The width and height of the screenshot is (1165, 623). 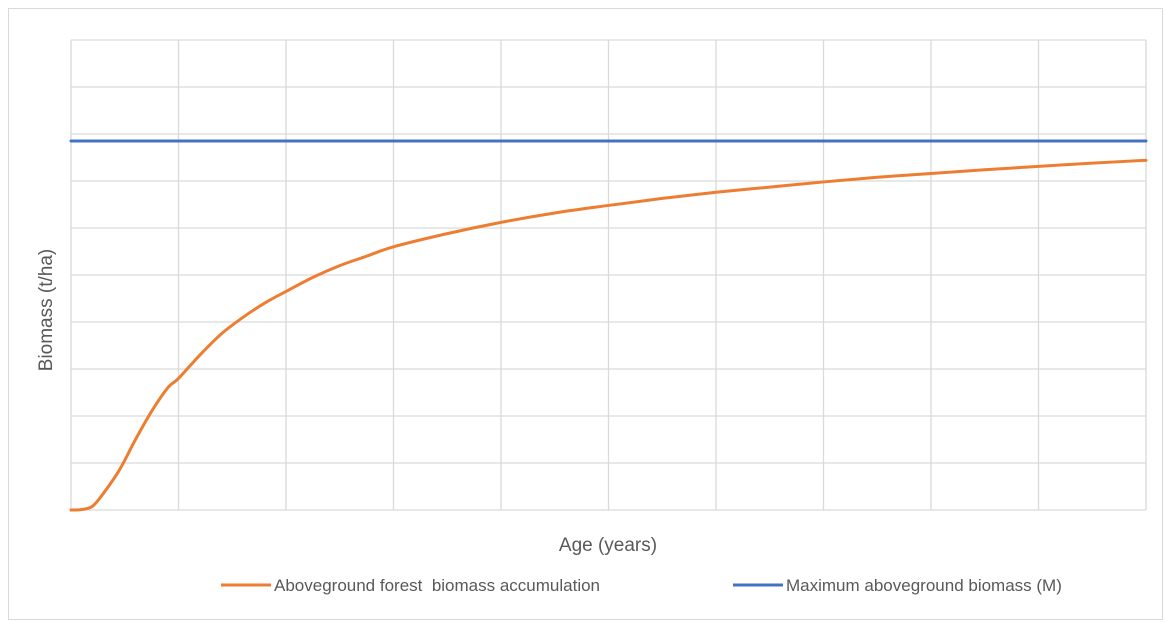 What do you see at coordinates (437, 585) in the screenshot?
I see `legend-label: Aboveground forest biomass accumulation` at bounding box center [437, 585].